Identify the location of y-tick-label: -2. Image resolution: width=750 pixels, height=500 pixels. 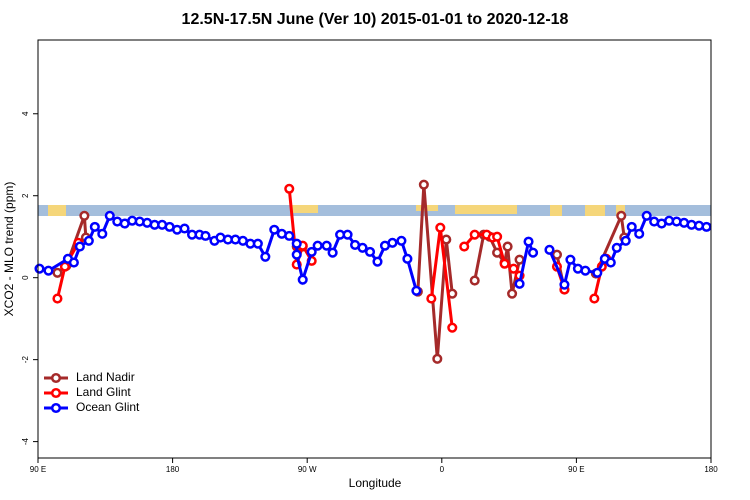
(25, 360).